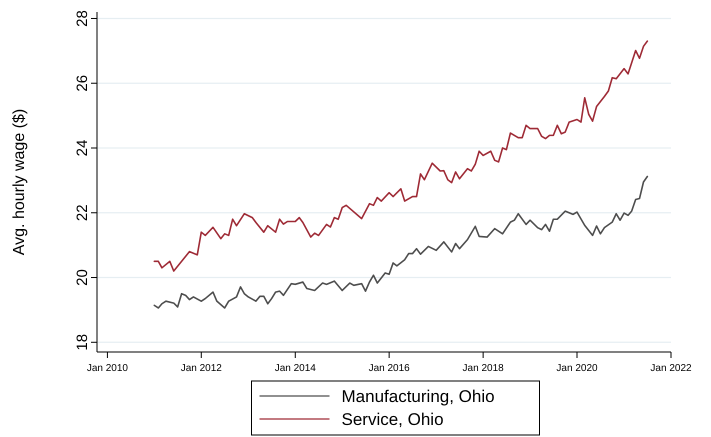 The width and height of the screenshot is (711, 437). I want to click on y-tick-label: 22, so click(82, 213).